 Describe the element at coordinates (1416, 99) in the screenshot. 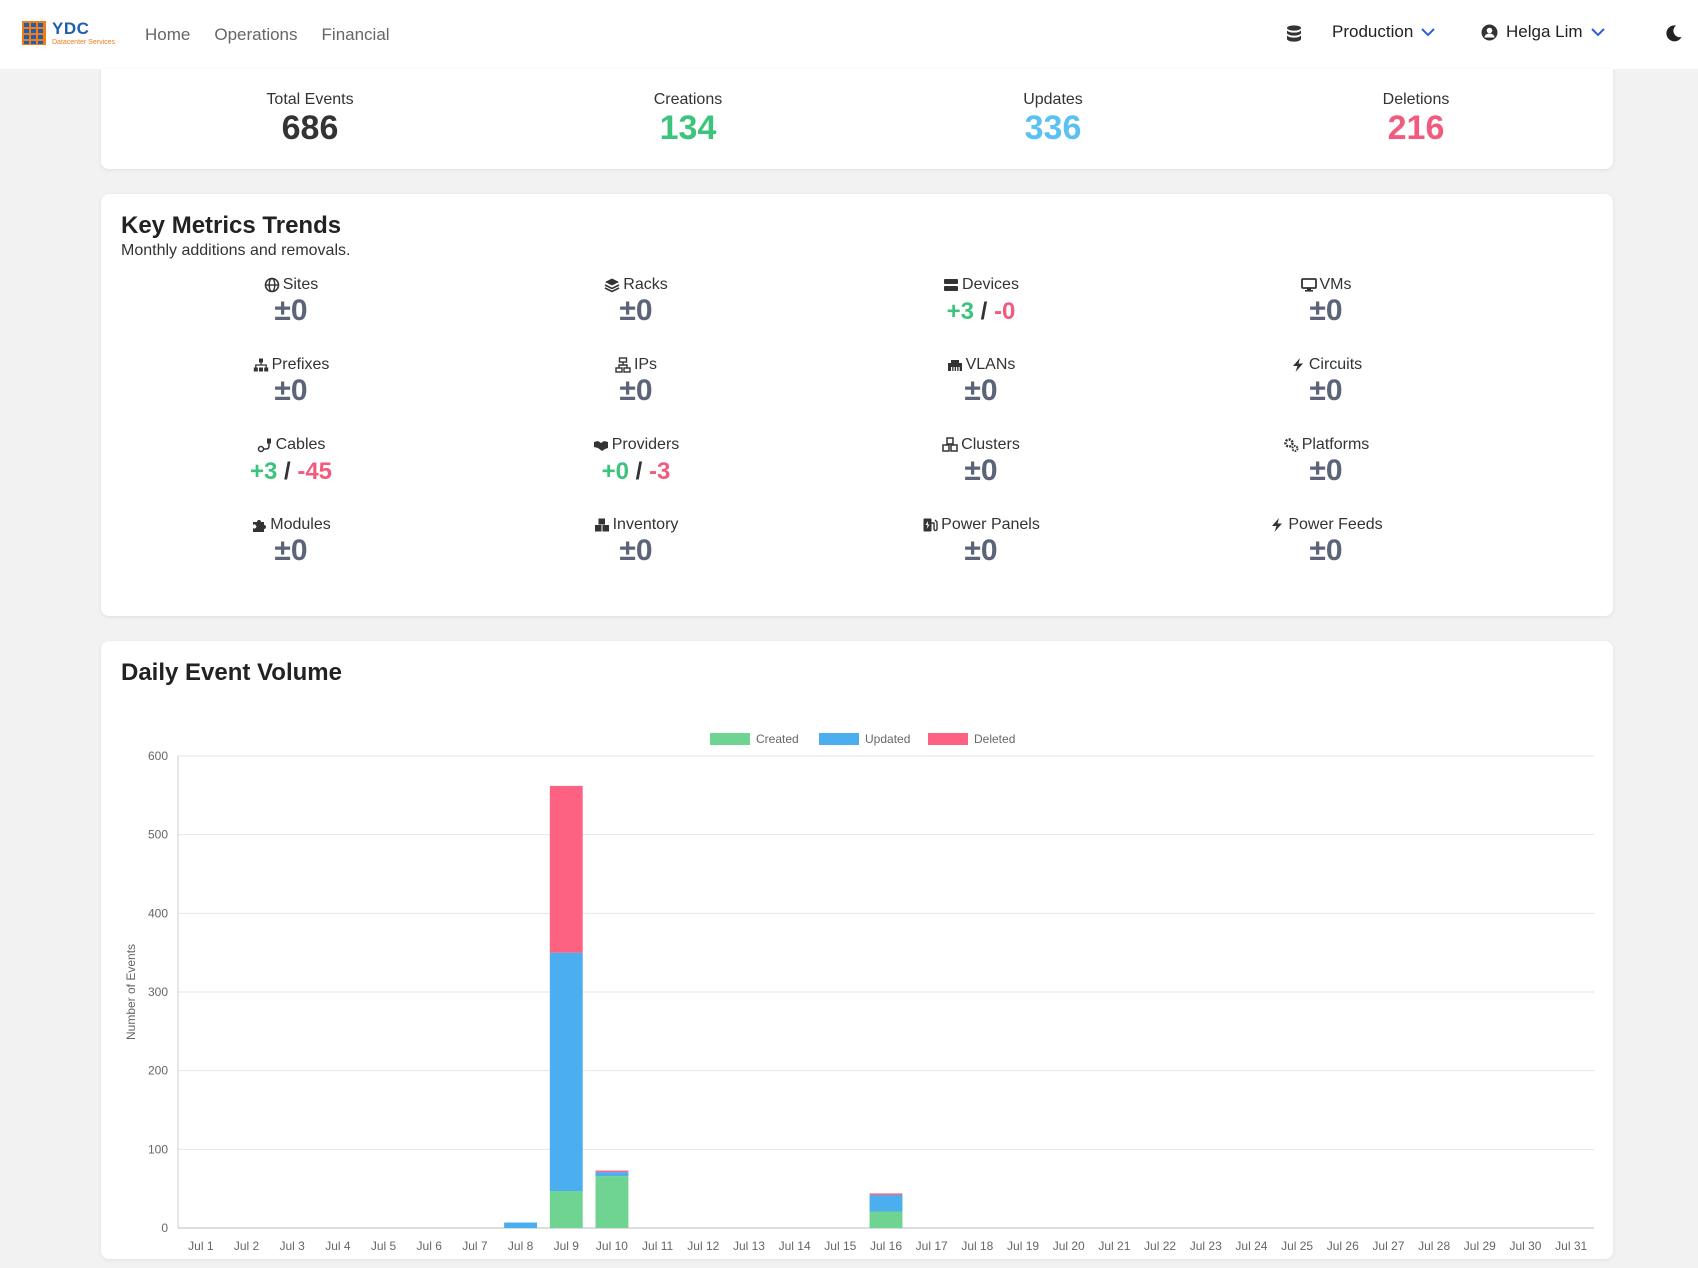

I see `stat-label: Deletions` at that location.